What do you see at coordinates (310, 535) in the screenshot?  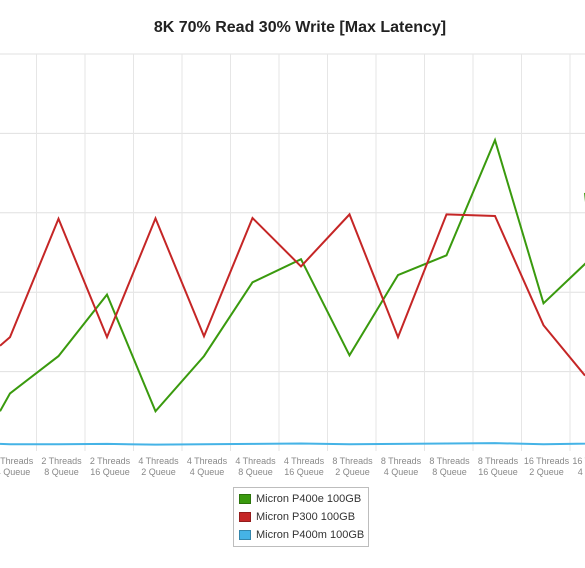 I see `legend-label: Micron P400m 100GB` at bounding box center [310, 535].